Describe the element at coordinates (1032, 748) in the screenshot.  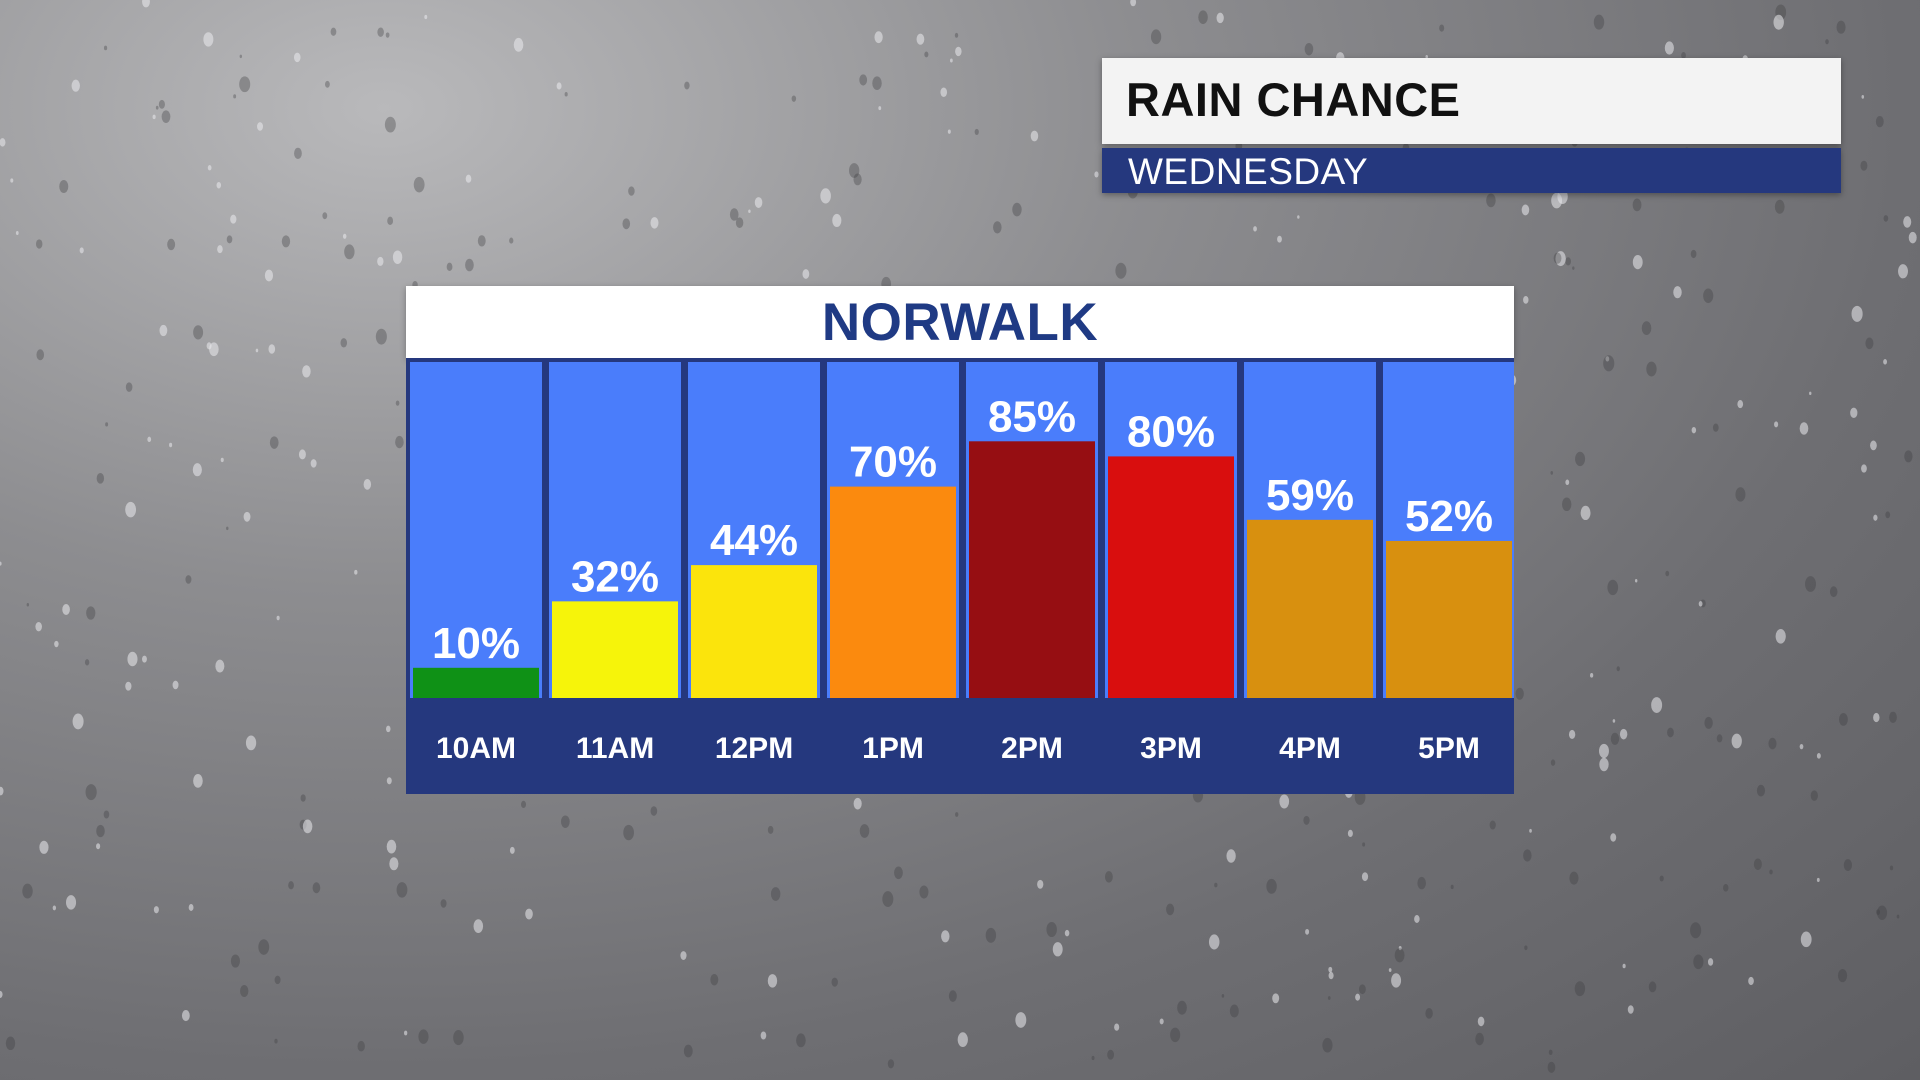
I see `x-tick-label: 2PM` at that location.